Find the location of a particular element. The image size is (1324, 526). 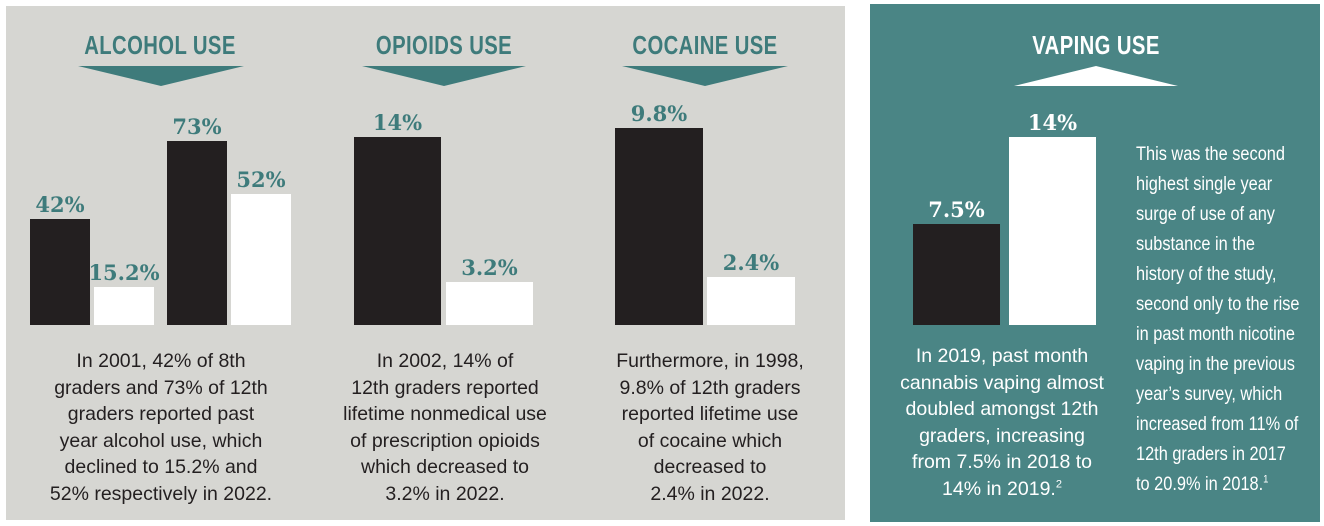

opioids-value-label: 3.2% is located at coordinates (489, 267).